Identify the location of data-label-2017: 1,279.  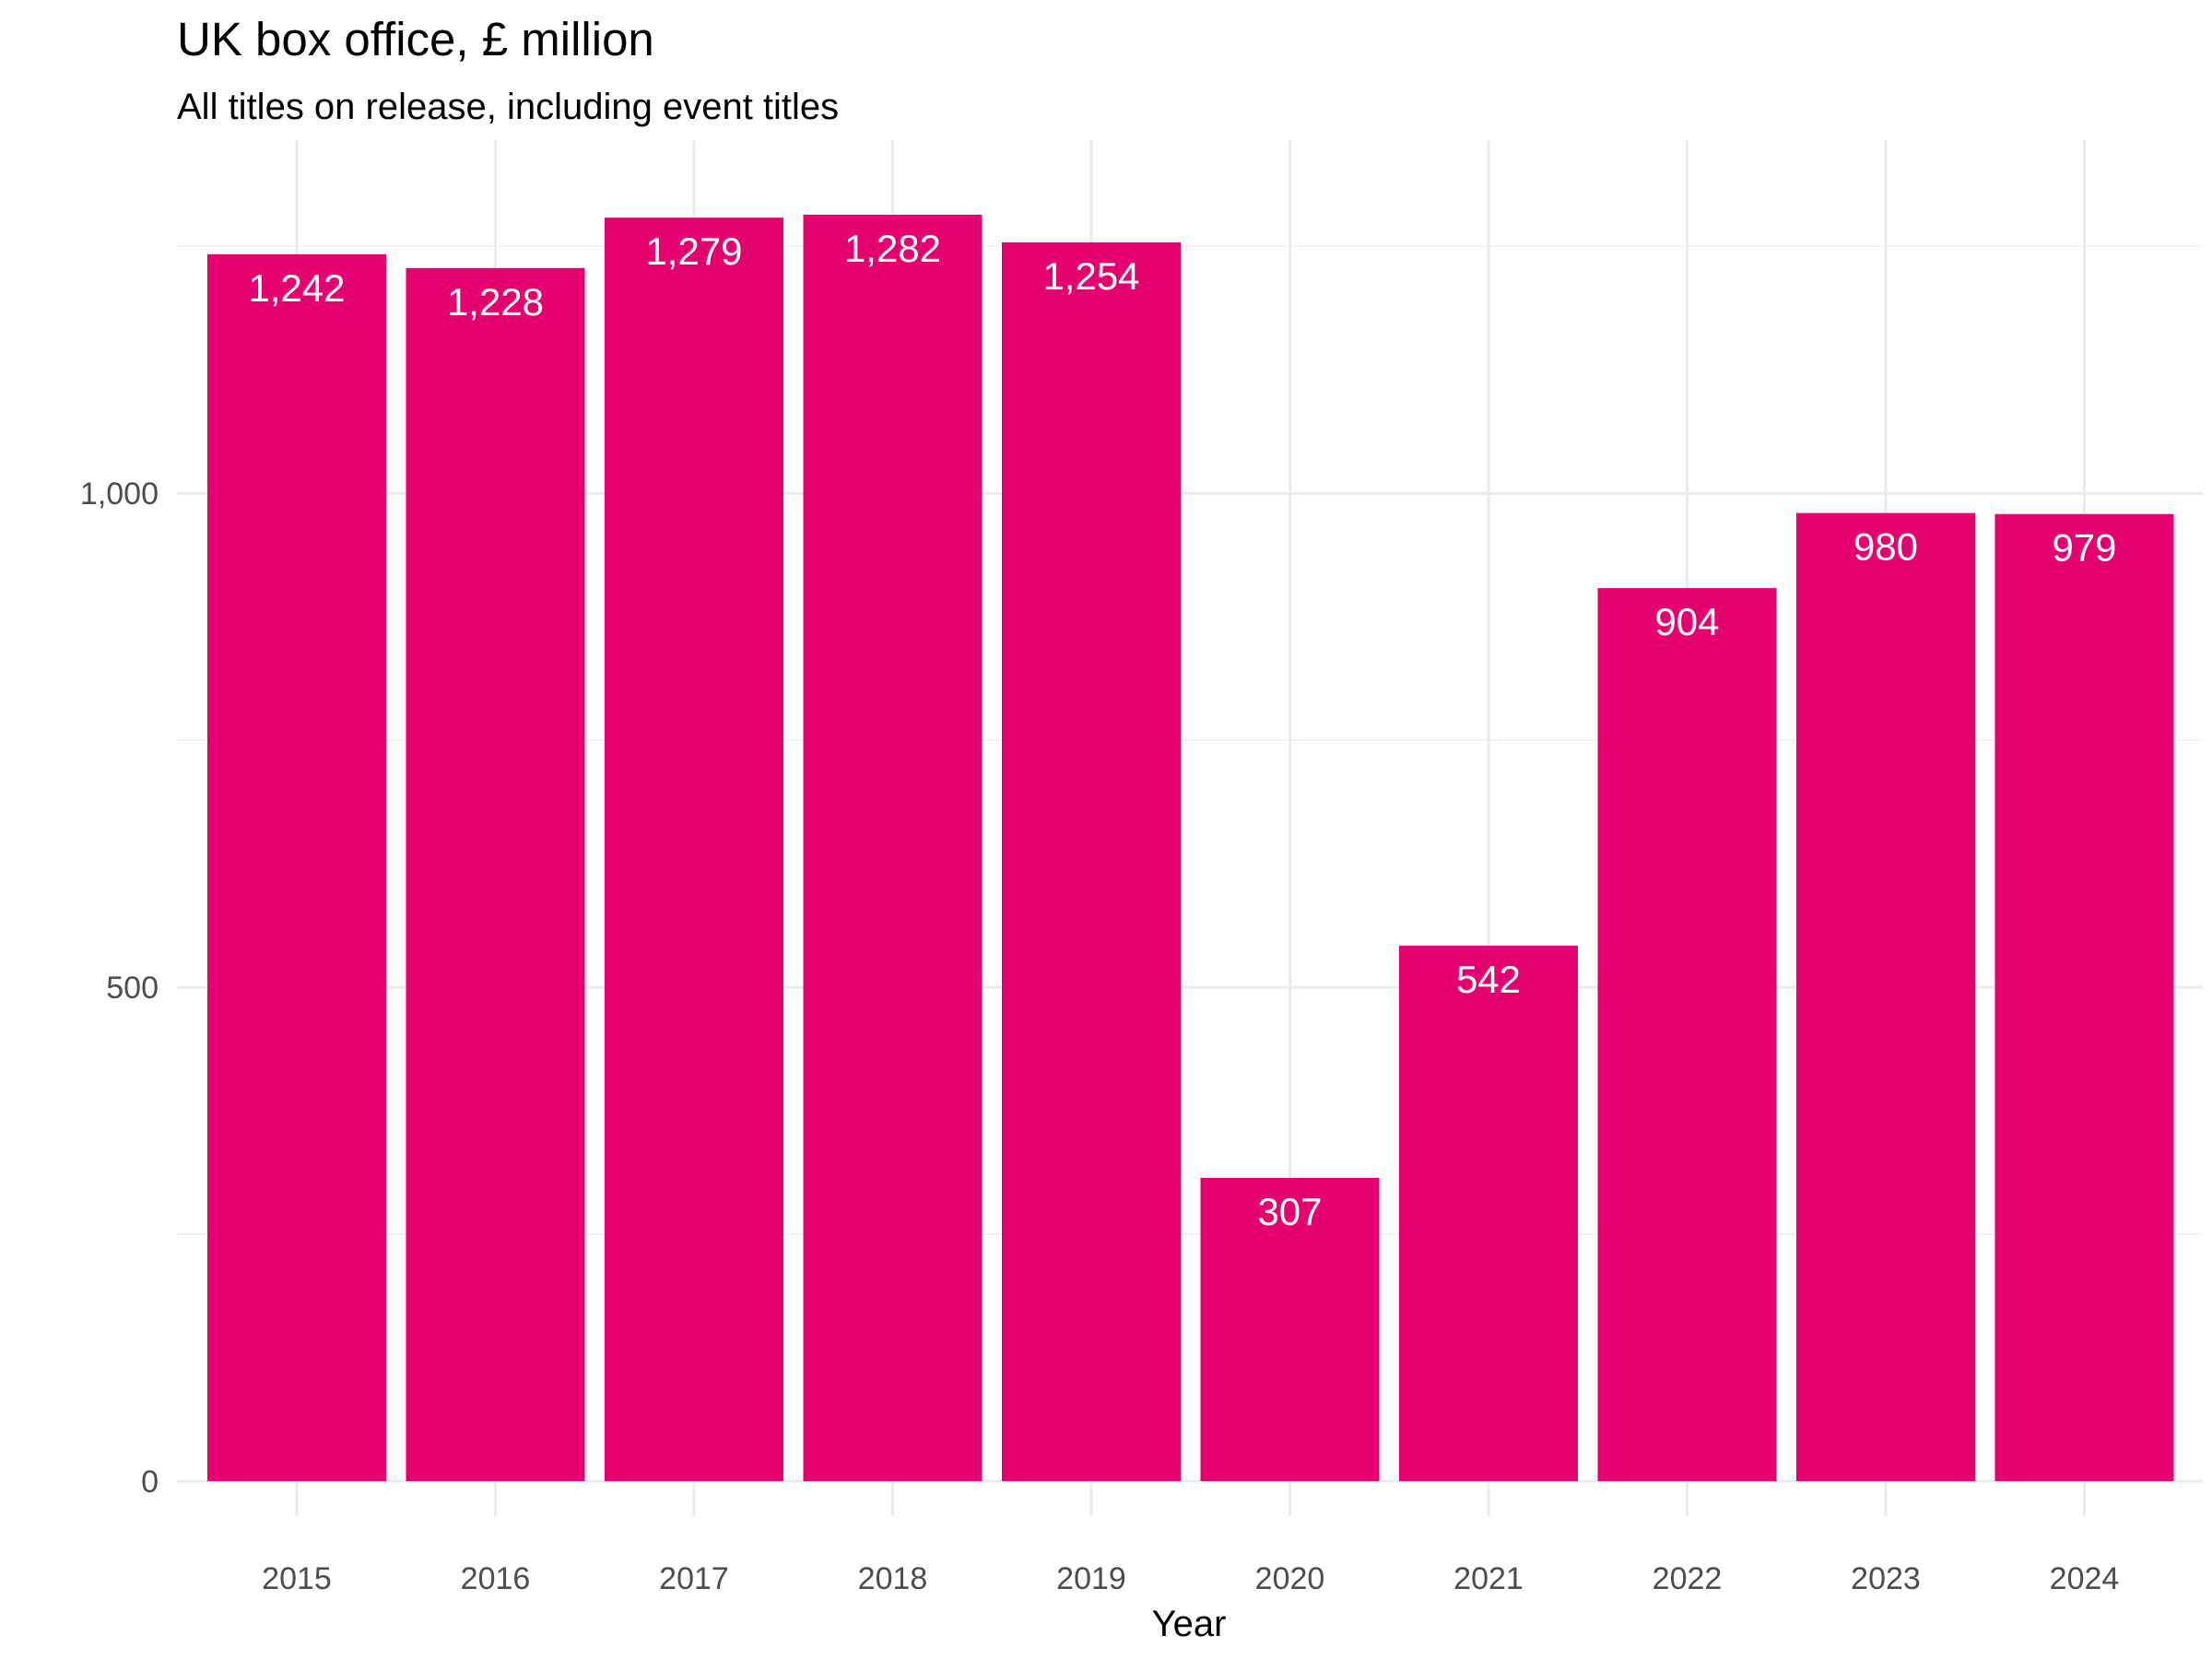
(693, 251).